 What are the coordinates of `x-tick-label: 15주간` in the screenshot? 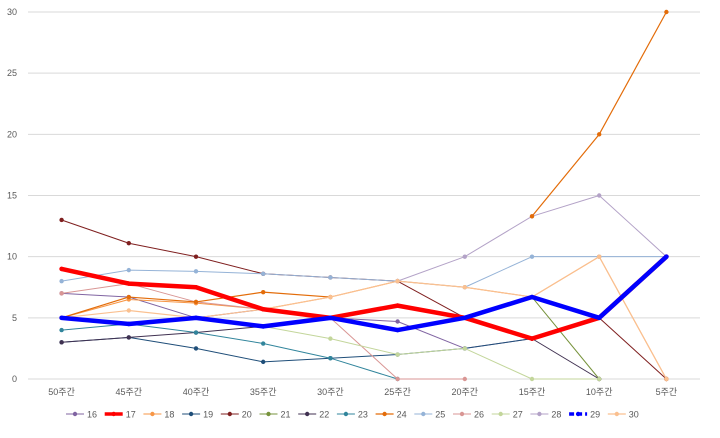 It's located at (532, 392).